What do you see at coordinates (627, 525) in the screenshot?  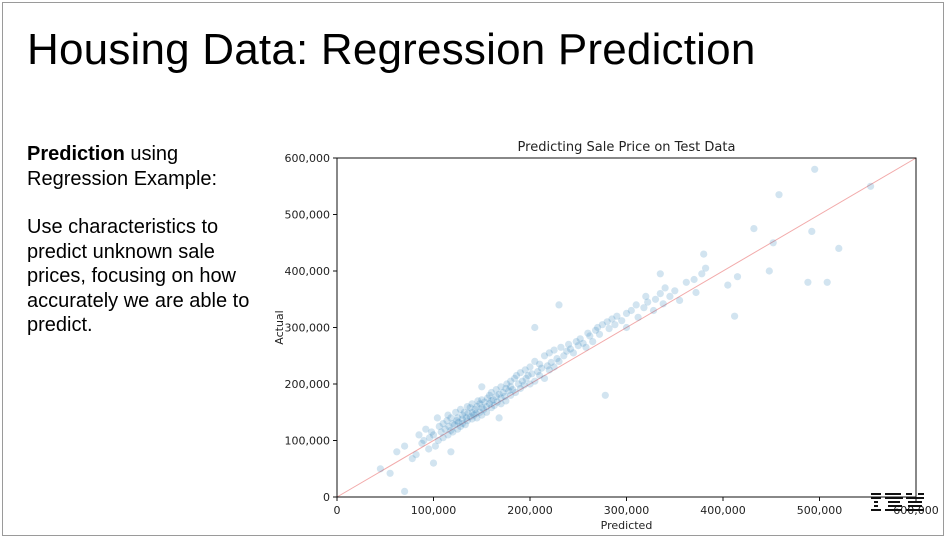 I see `x-axis-label: Predicted` at bounding box center [627, 525].